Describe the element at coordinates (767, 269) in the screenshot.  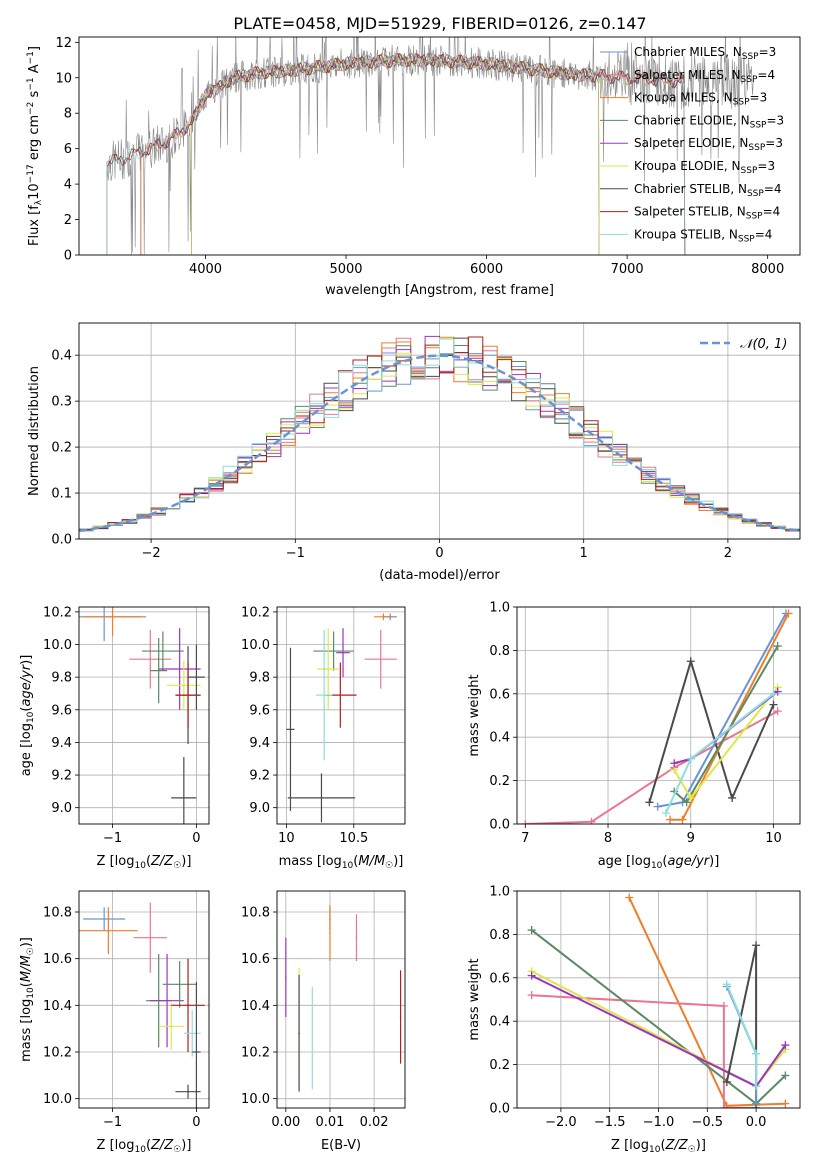
I see `x-tick-label: 8000` at that location.